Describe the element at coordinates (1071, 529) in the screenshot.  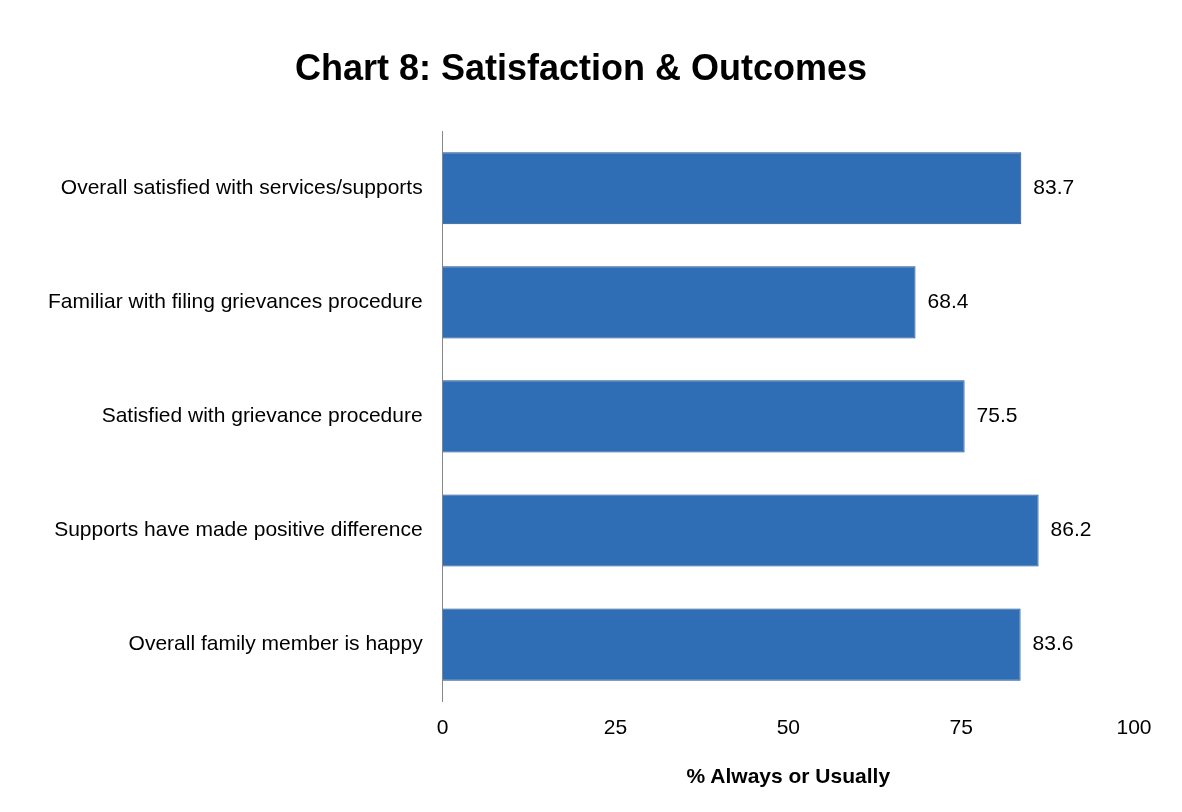
I see `data-label: 86.2` at that location.